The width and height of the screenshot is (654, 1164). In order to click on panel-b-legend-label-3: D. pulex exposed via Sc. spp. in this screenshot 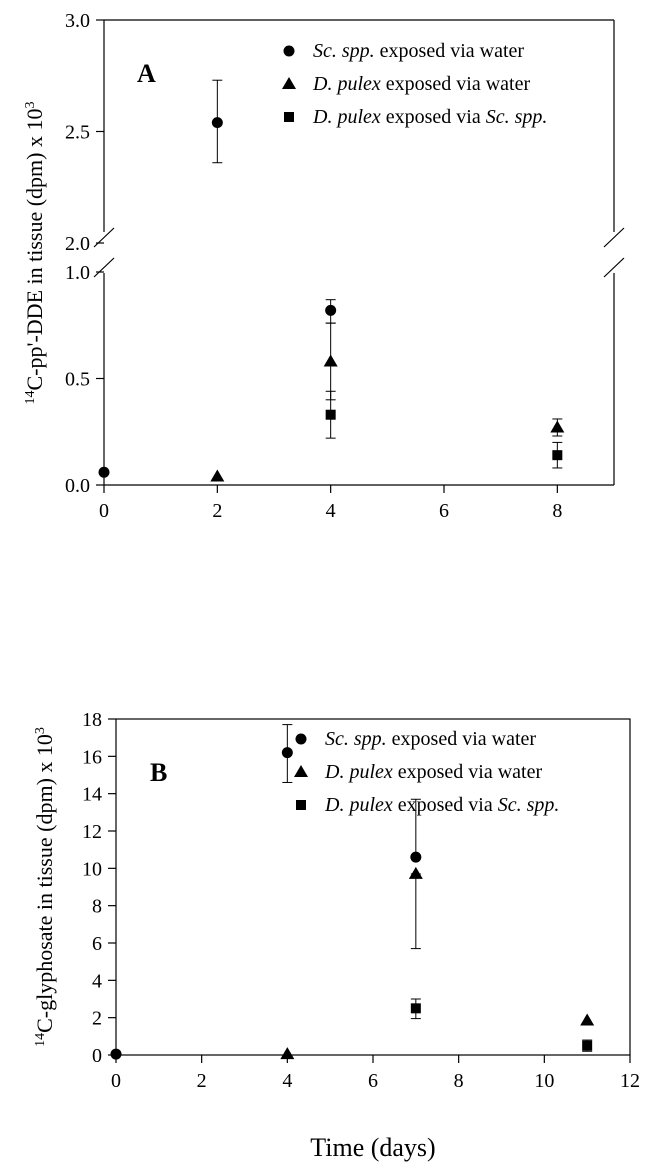, I will do `click(441, 805)`.